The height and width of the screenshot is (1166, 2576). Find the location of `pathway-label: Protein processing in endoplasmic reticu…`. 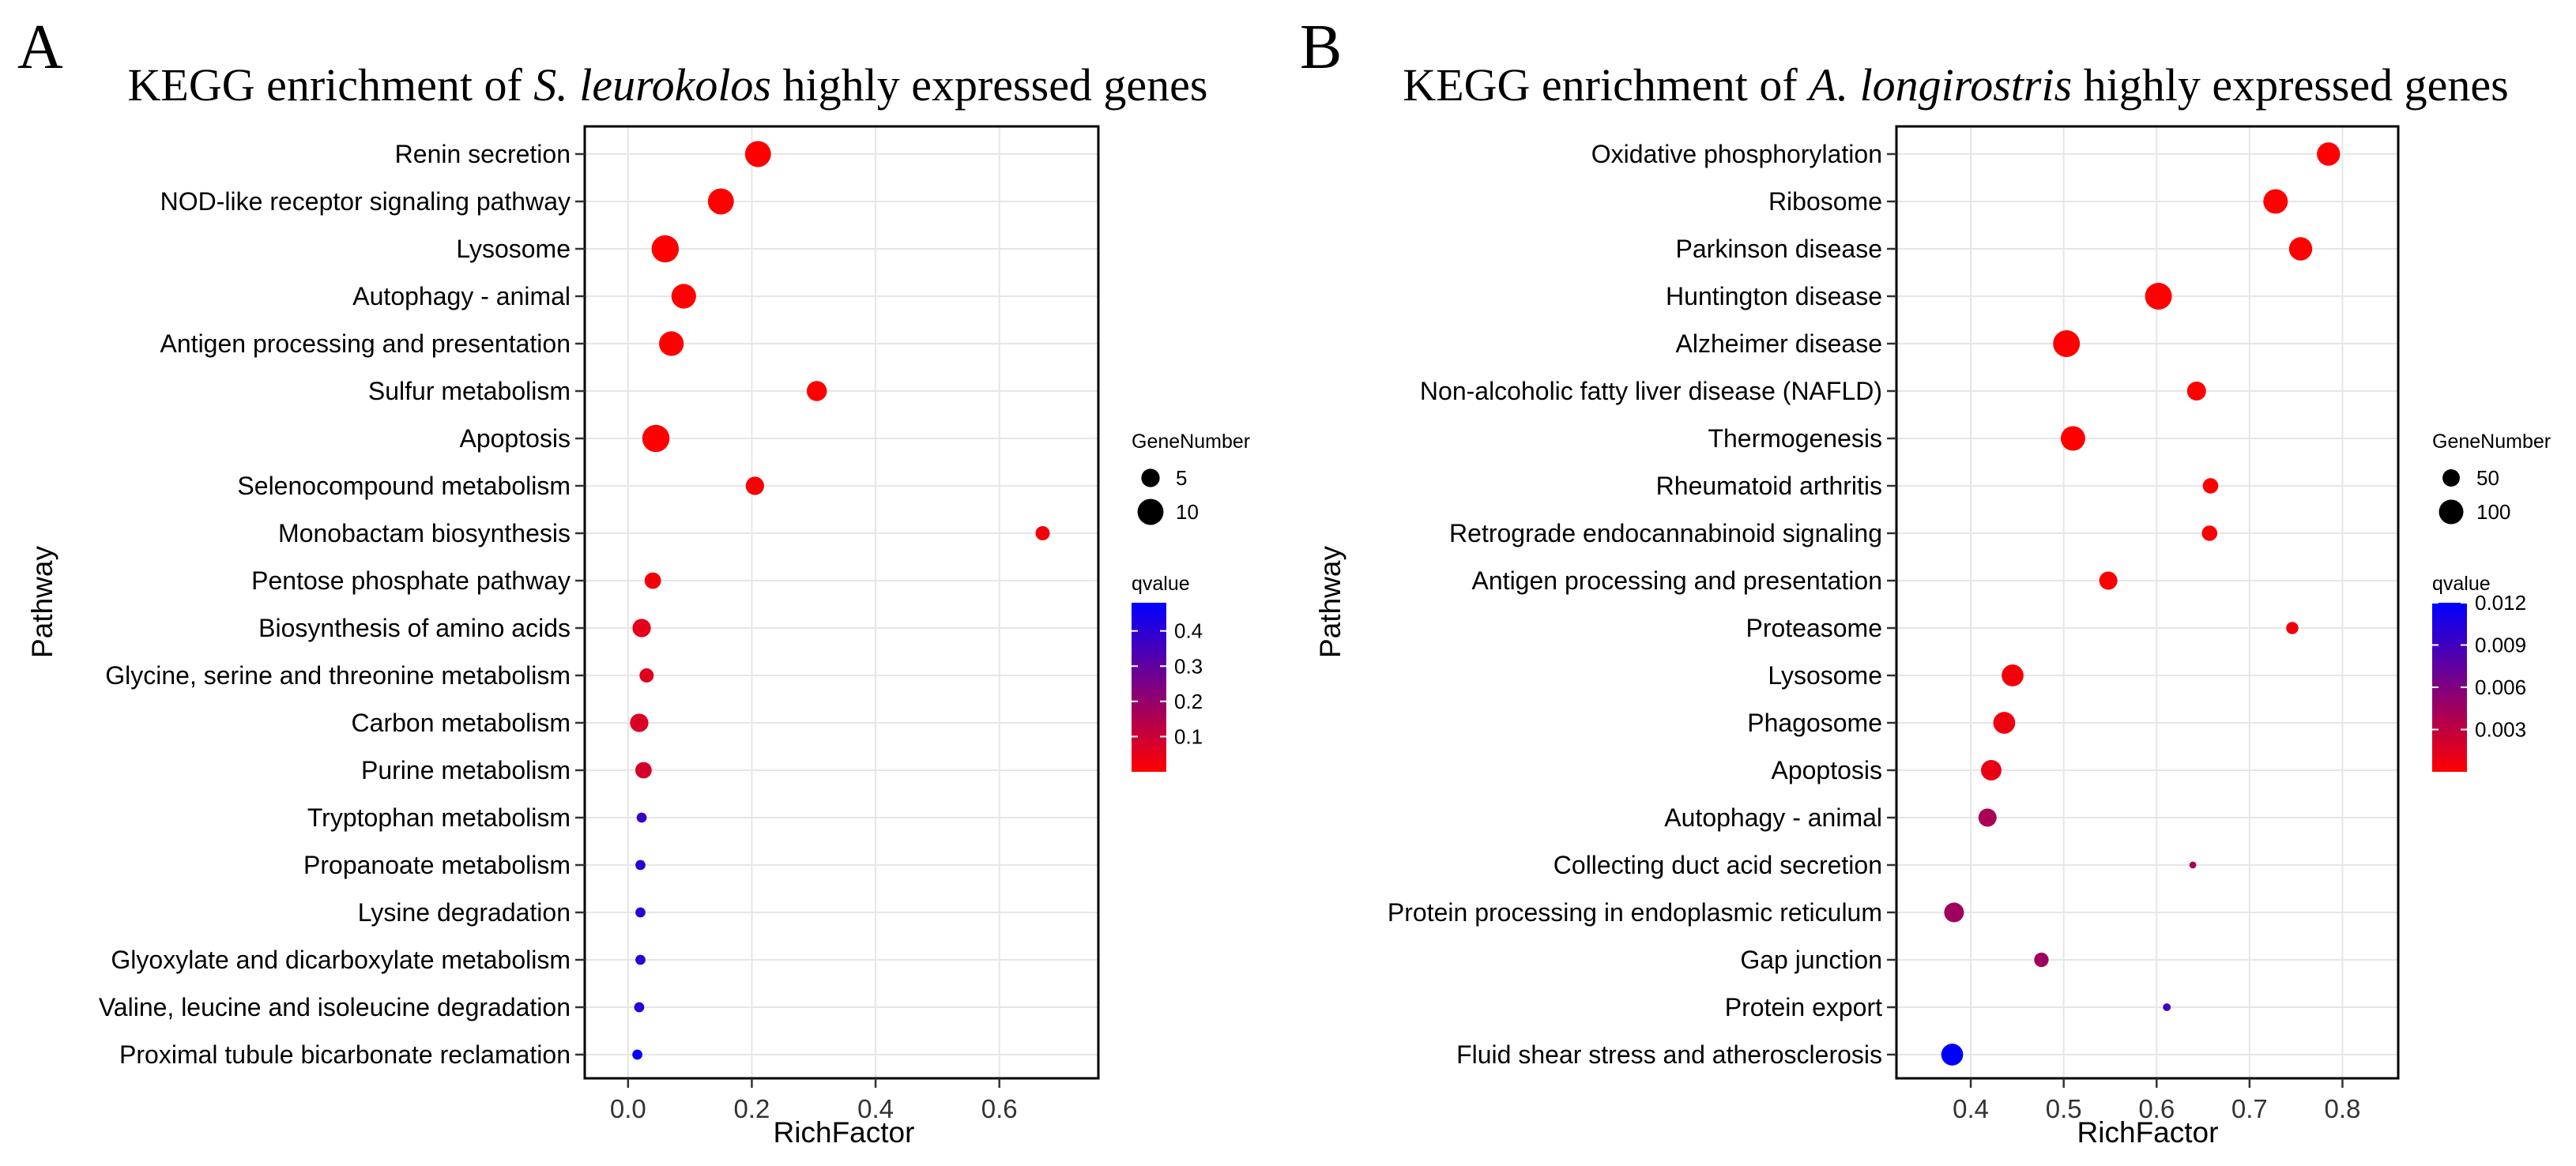

pathway-label: Protein processing in endoplasmic reticu… is located at coordinates (1635, 912).